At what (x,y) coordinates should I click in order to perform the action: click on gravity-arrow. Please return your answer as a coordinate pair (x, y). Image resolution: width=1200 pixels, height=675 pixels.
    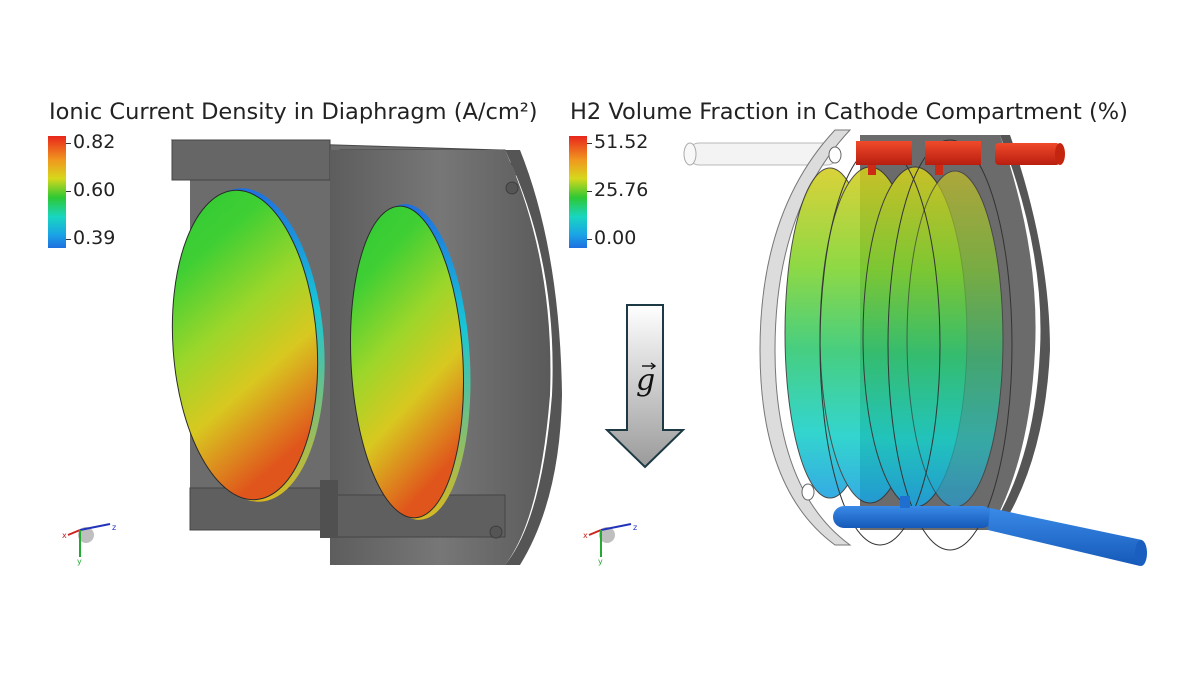
    Looking at the image, I should click on (645, 386).